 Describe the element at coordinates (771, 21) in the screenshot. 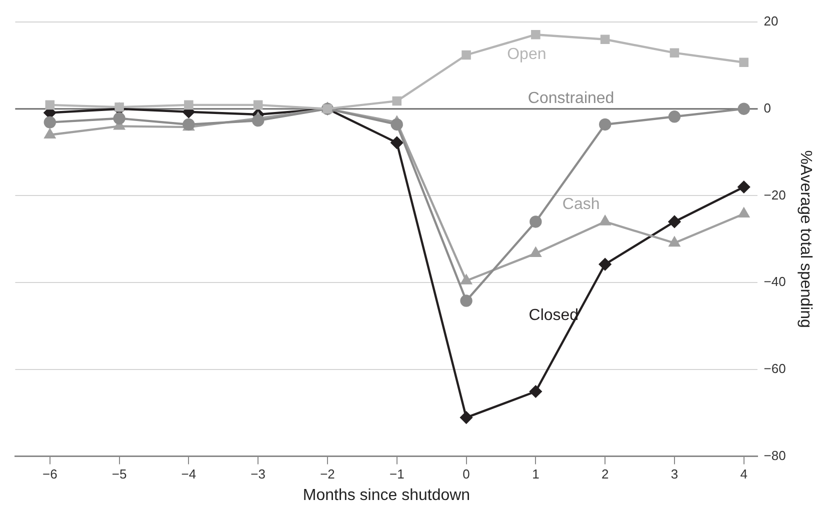

I see `y-tick-label: 20` at that location.